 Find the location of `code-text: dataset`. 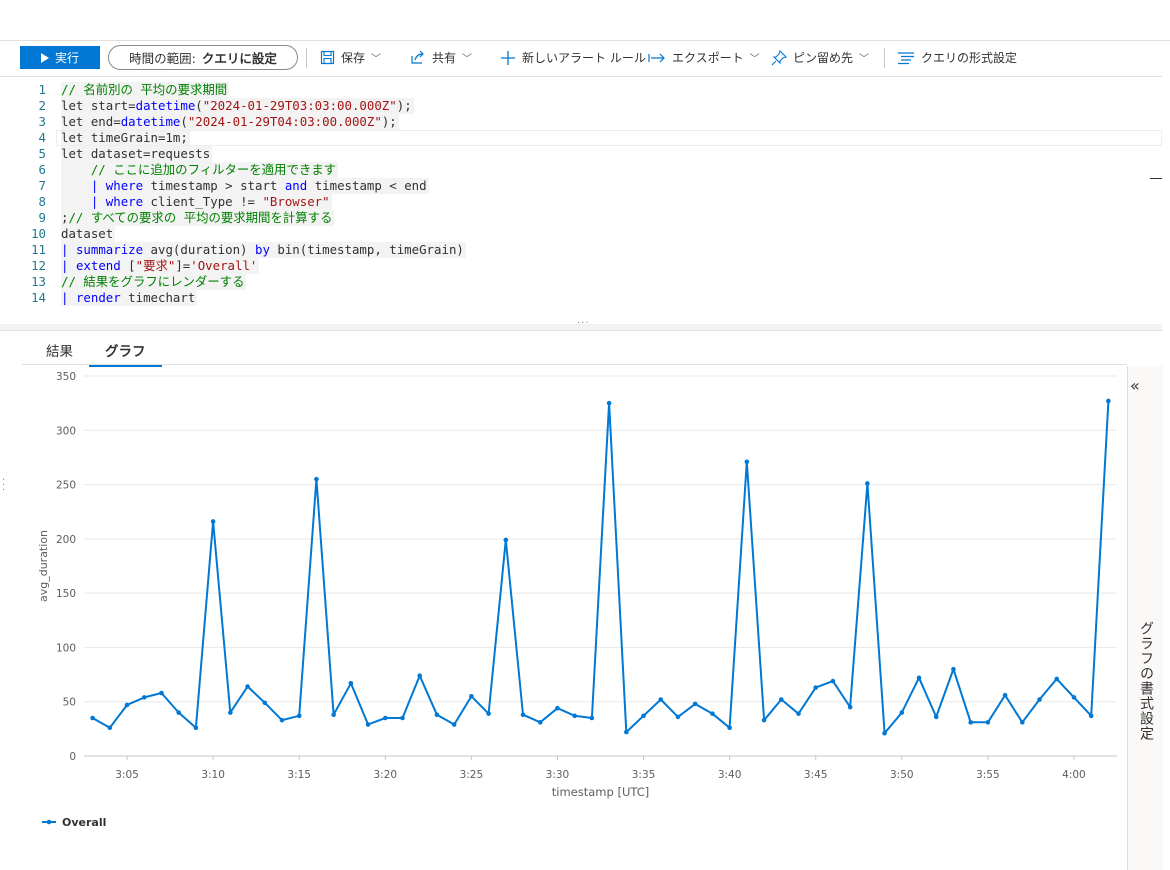

code-text: dataset is located at coordinates (88, 234).